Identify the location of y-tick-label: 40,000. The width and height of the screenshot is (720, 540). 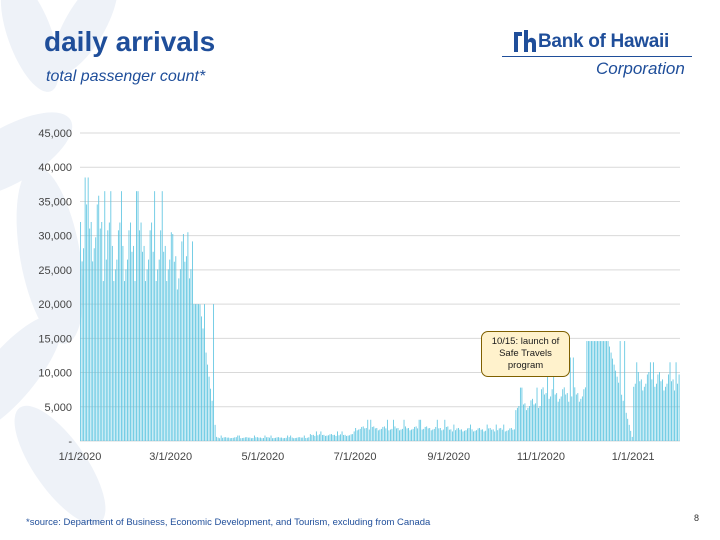
(55, 168).